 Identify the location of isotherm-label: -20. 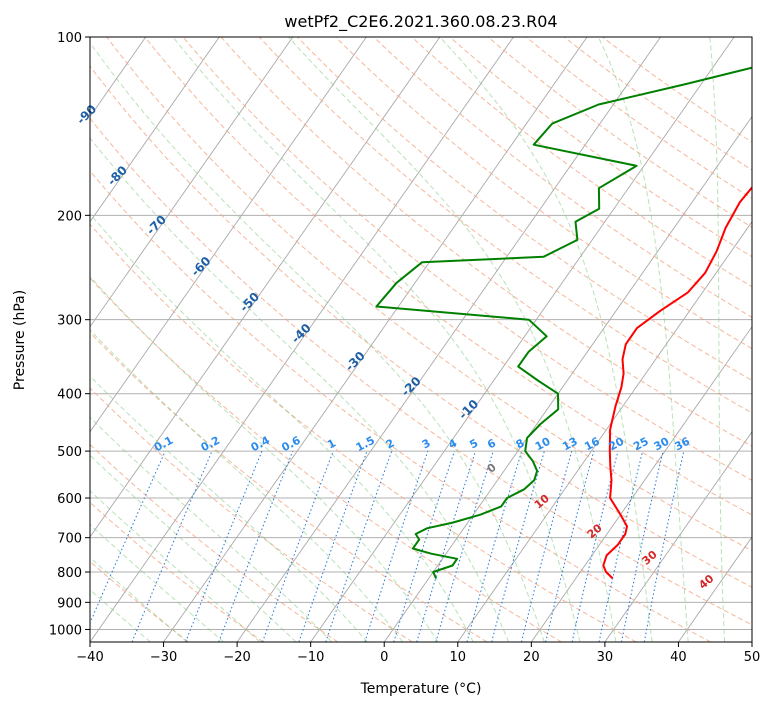
(411, 386).